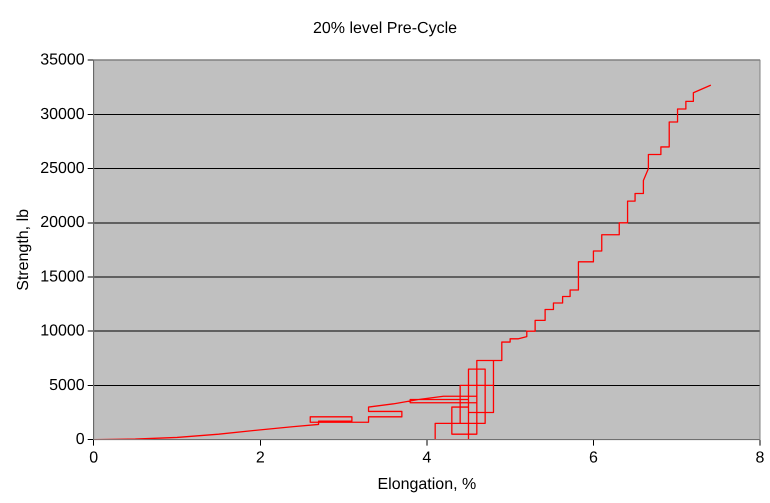 The image size is (770, 503). I want to click on y-tick-label: 10000, so click(62, 331).